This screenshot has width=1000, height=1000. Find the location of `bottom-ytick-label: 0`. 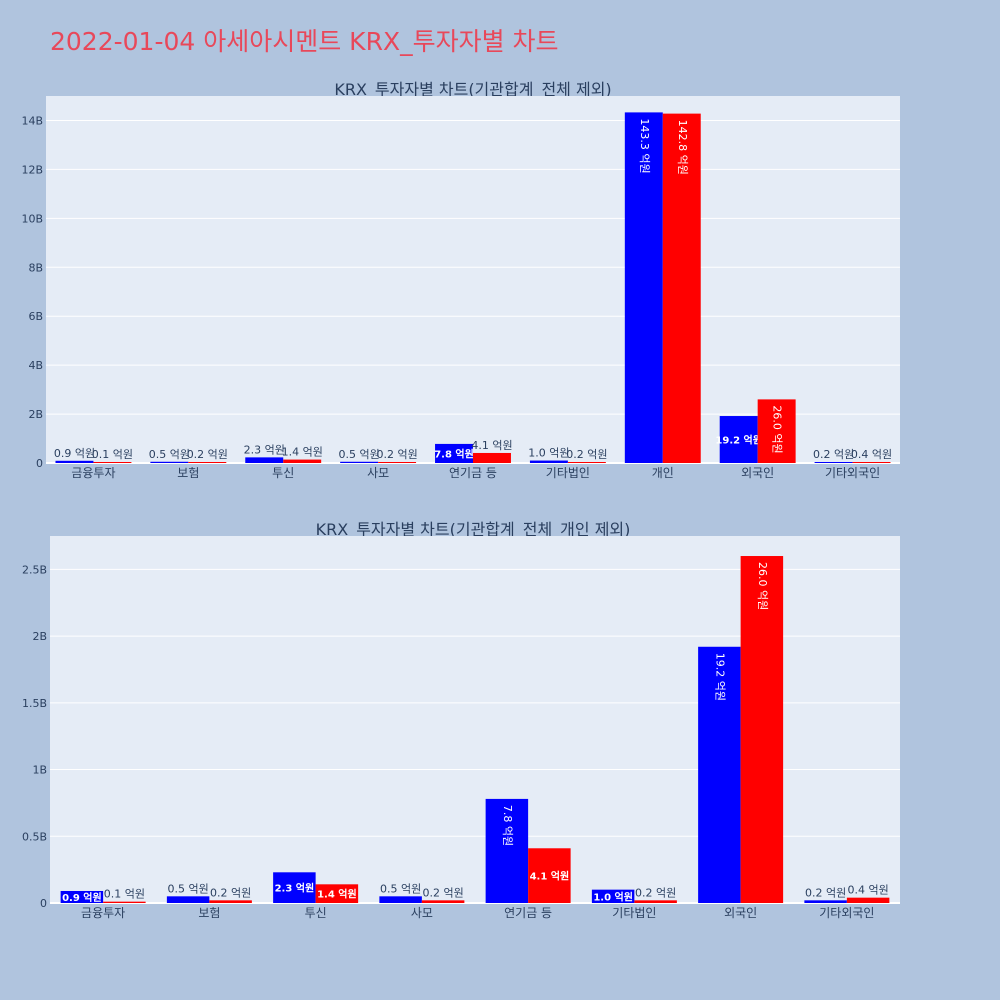

bottom-ytick-label: 0 is located at coordinates (43, 903).